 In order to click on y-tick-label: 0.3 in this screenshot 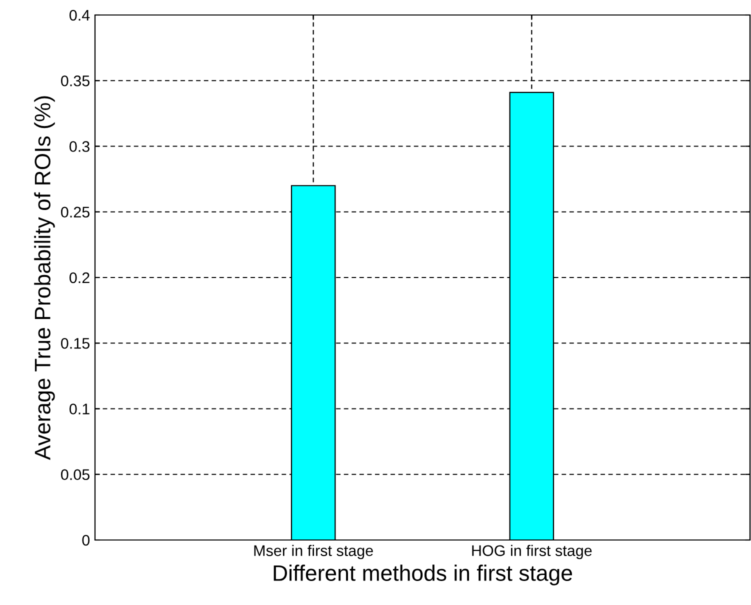, I will do `click(80, 146)`.